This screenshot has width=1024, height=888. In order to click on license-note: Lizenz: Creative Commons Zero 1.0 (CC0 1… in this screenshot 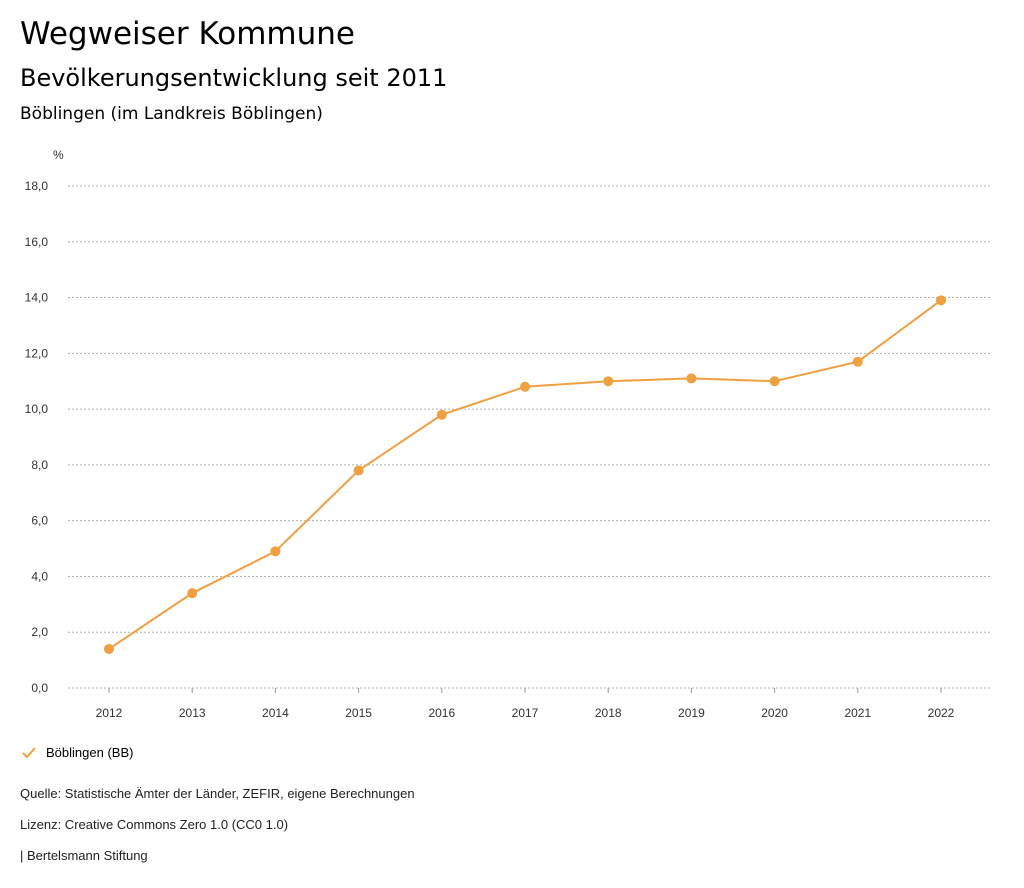, I will do `click(154, 824)`.